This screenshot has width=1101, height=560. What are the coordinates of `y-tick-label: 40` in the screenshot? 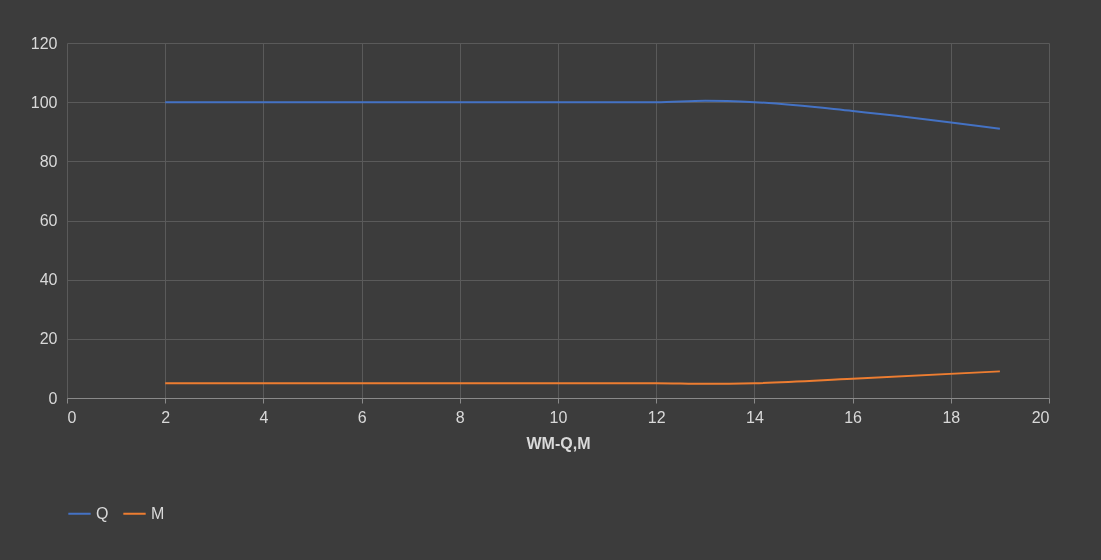 It's located at (48, 280).